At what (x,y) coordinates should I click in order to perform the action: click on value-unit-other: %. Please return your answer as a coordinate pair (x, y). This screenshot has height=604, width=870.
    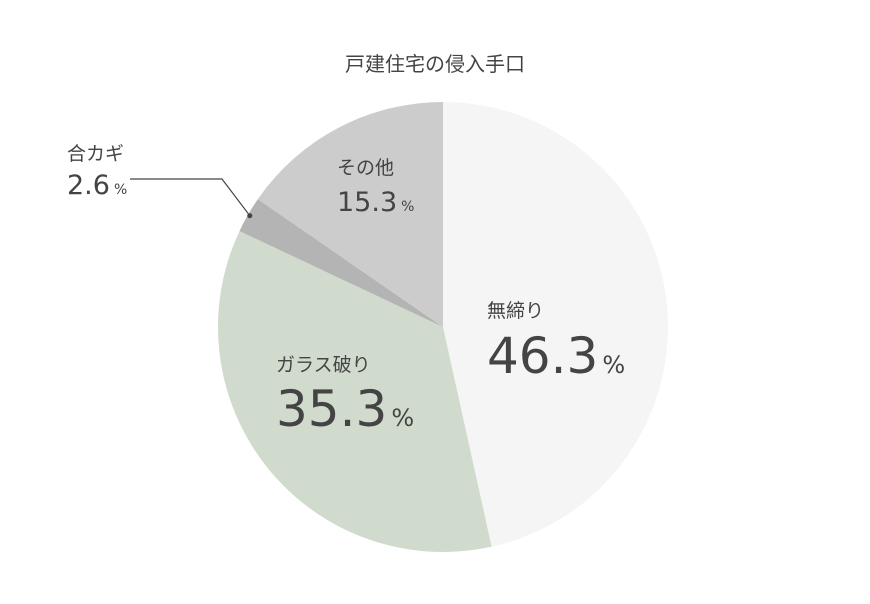
    Looking at the image, I should click on (407, 207).